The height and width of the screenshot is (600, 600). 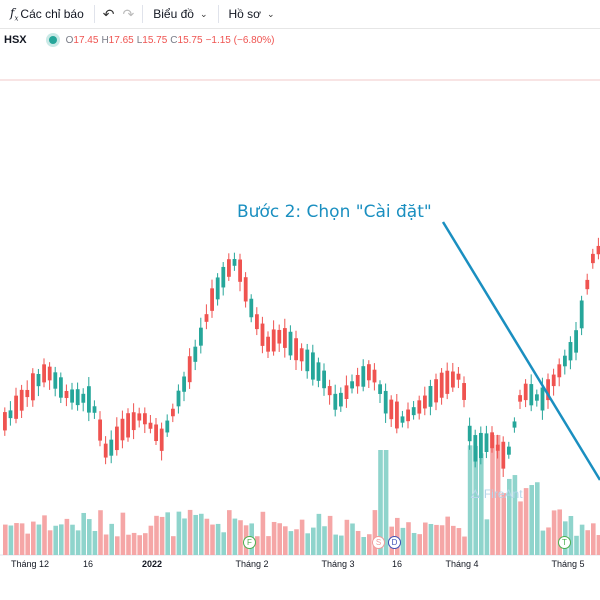 What do you see at coordinates (564, 542) in the screenshot?
I see `event-badge-t: T` at bounding box center [564, 542].